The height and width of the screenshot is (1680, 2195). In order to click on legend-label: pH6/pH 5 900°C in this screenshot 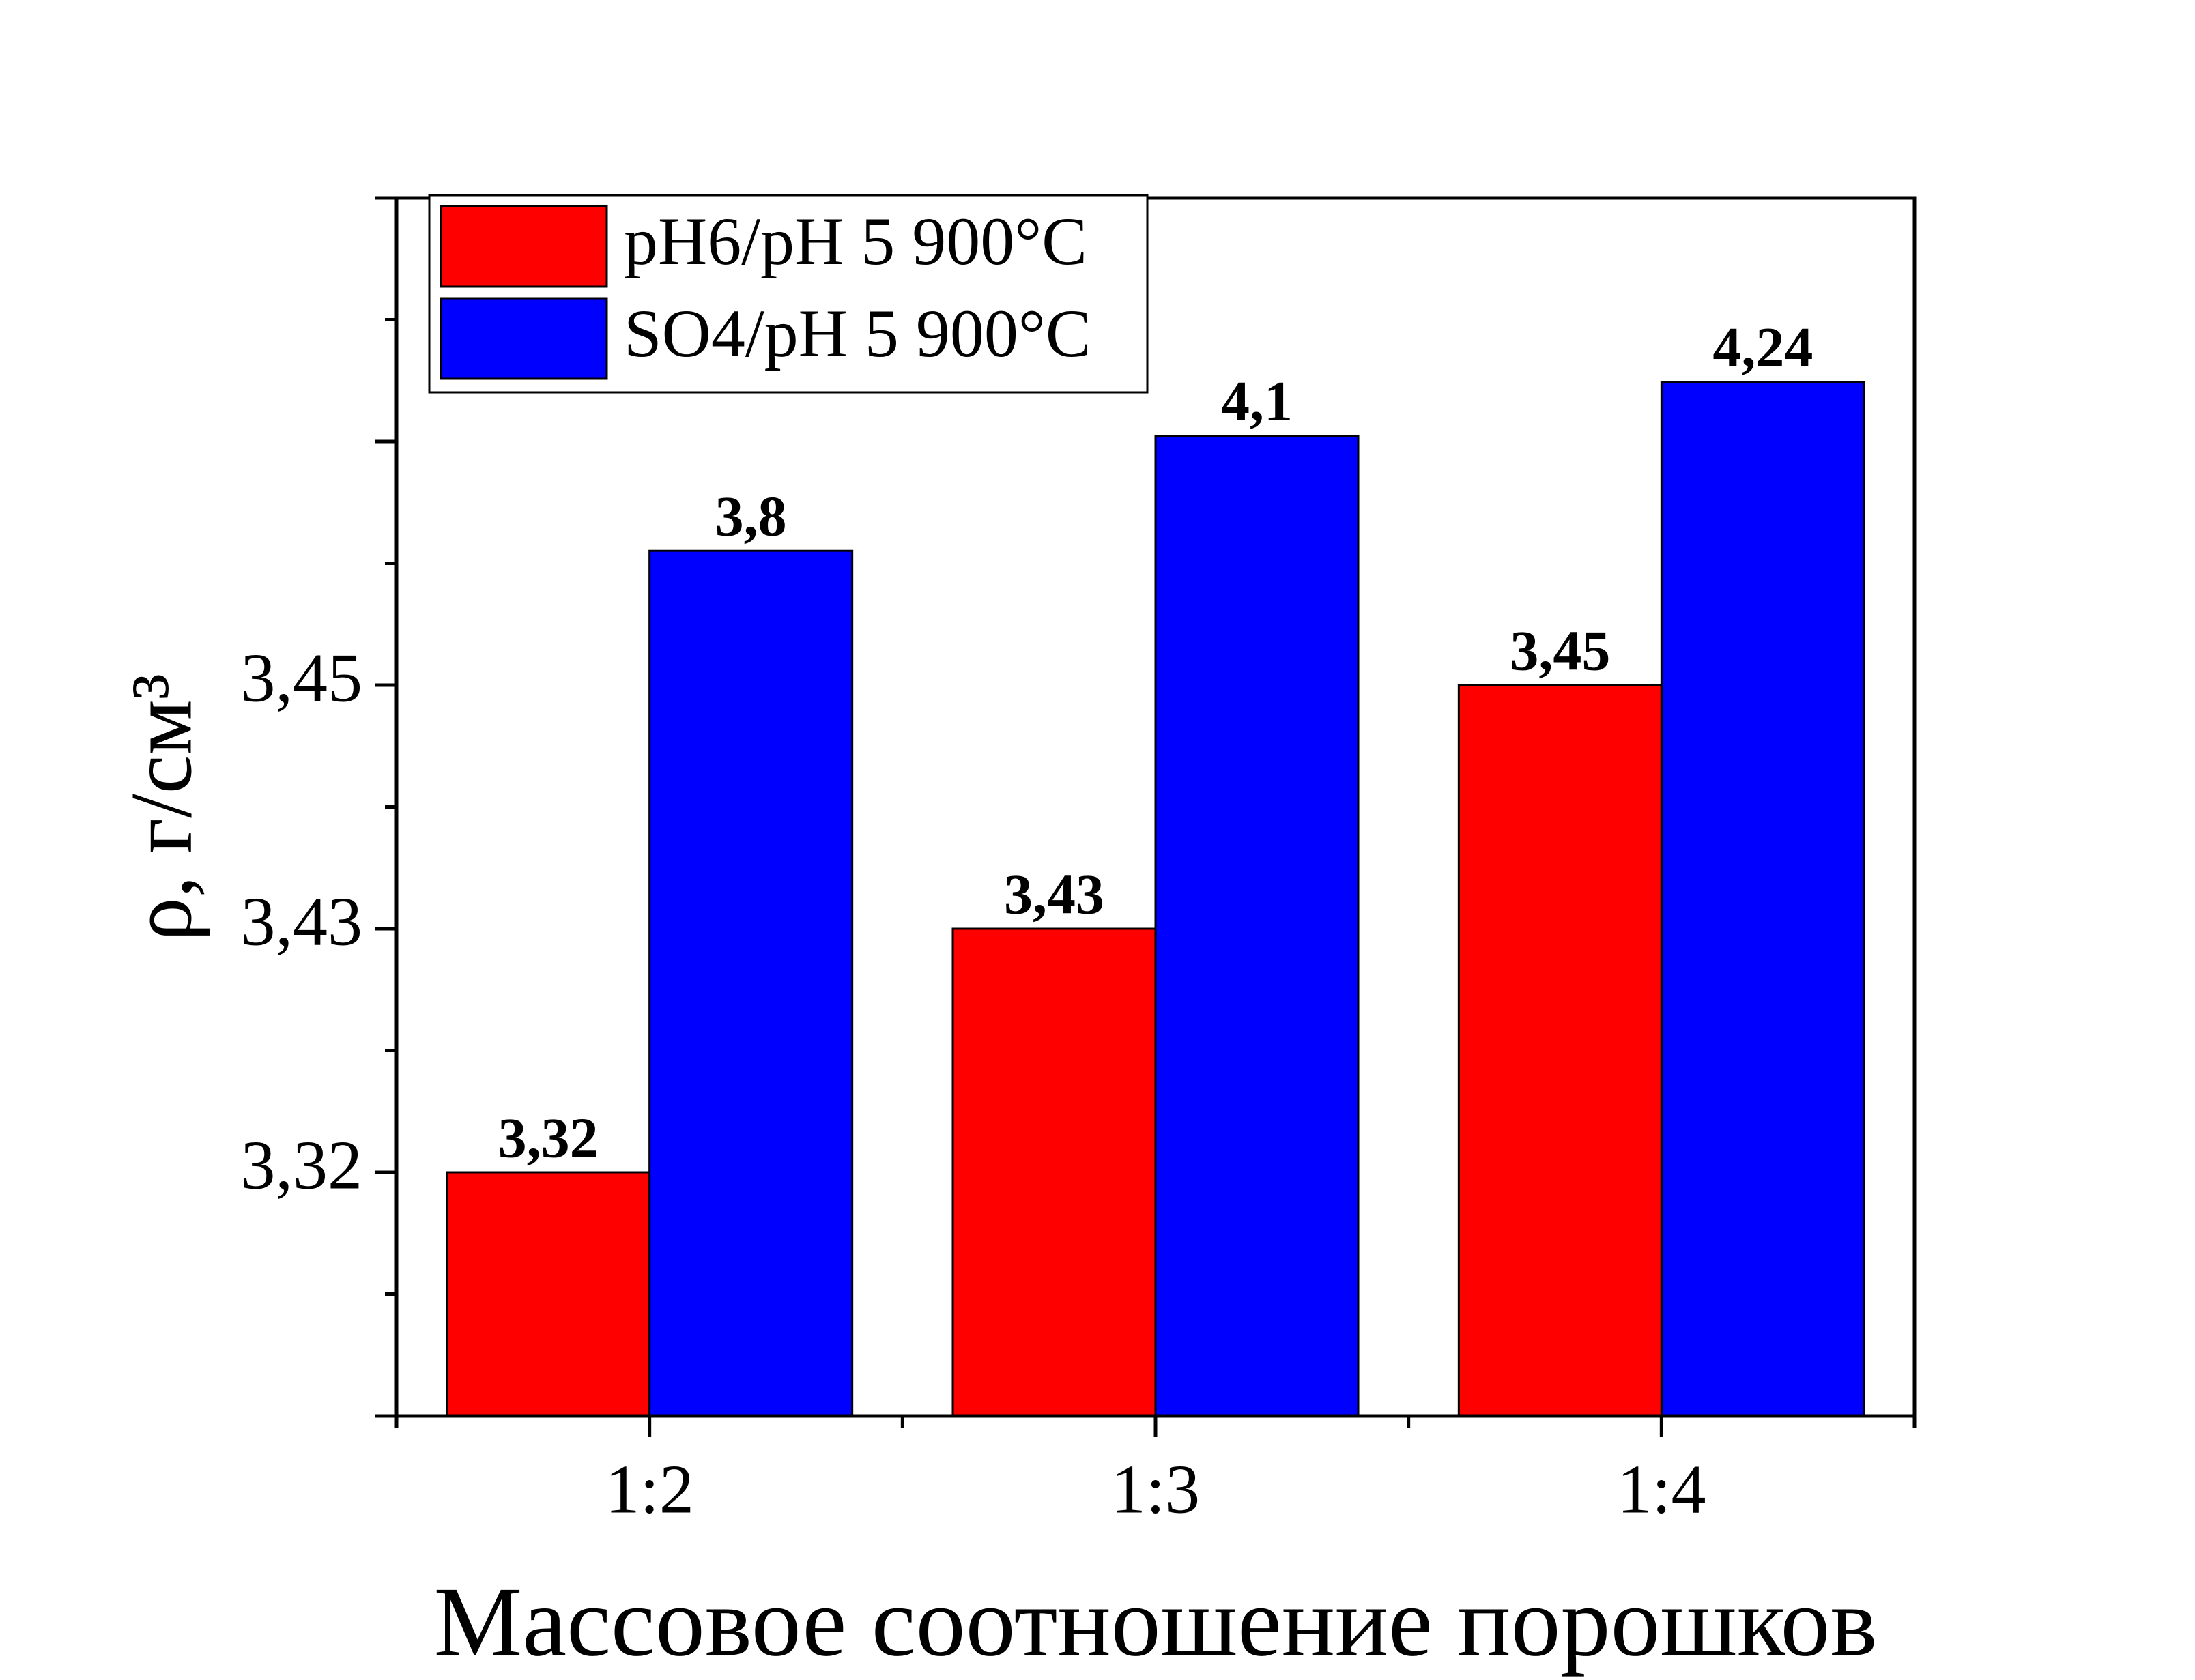, I will do `click(856, 241)`.